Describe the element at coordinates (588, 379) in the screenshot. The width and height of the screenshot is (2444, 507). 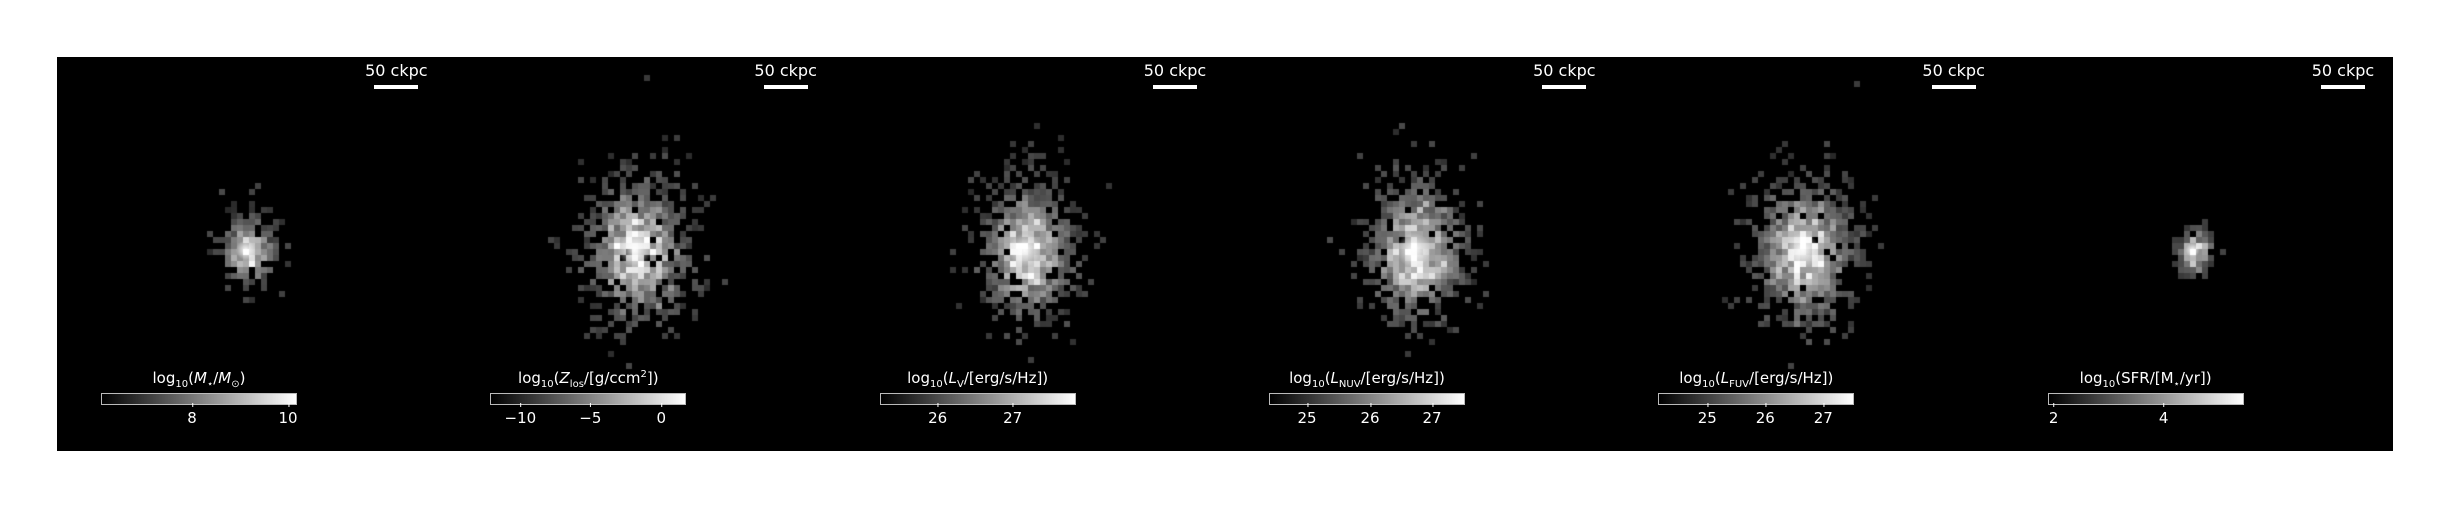
I see `colorbar-title: log10(Zlos/[g/ccm2])` at that location.